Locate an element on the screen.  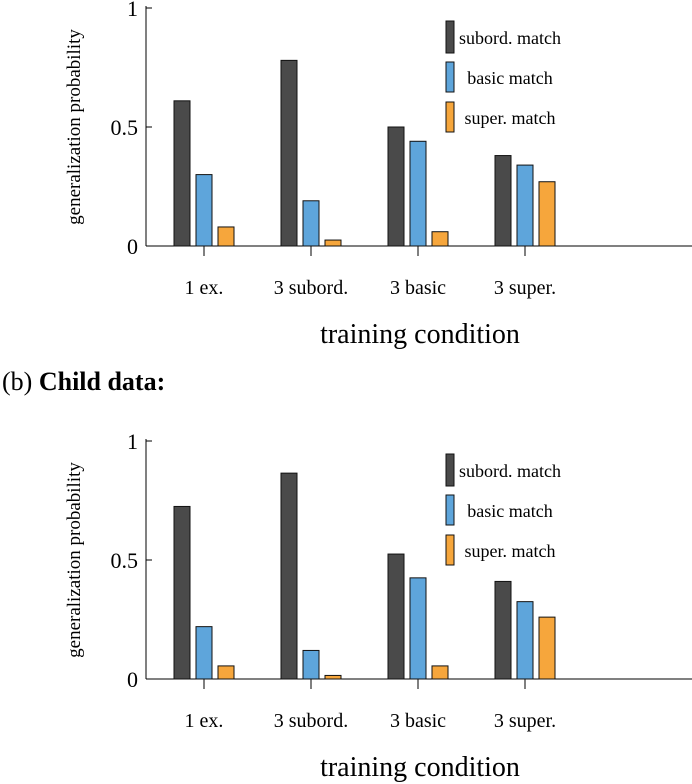
chart2-legend-label-1: basic match is located at coordinates (509, 511).